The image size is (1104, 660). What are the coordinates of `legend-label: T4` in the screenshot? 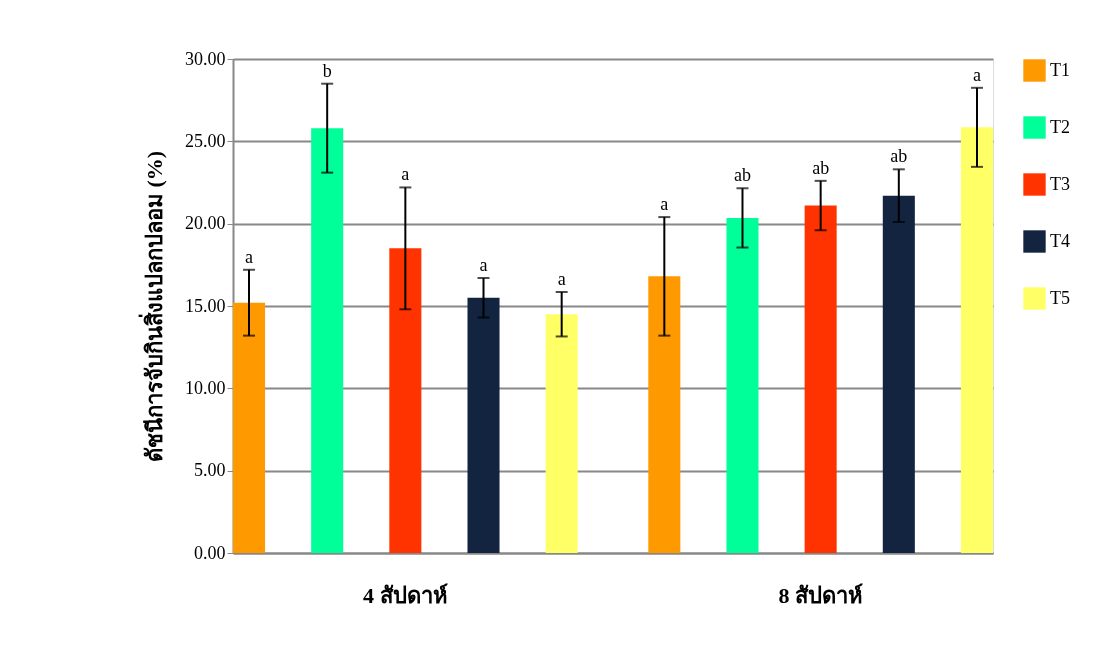 It's located at (1060, 240).